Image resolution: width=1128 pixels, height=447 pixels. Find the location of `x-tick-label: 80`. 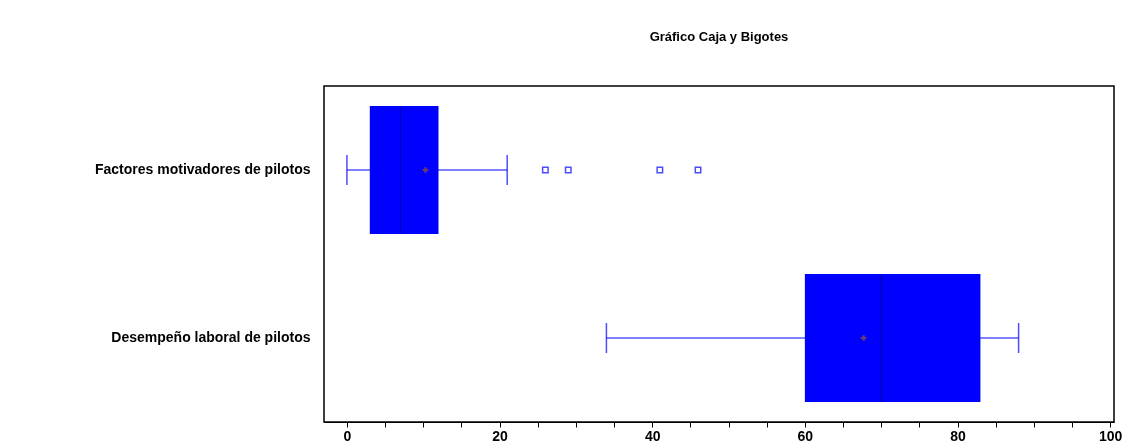

x-tick-label: 80 is located at coordinates (958, 435).